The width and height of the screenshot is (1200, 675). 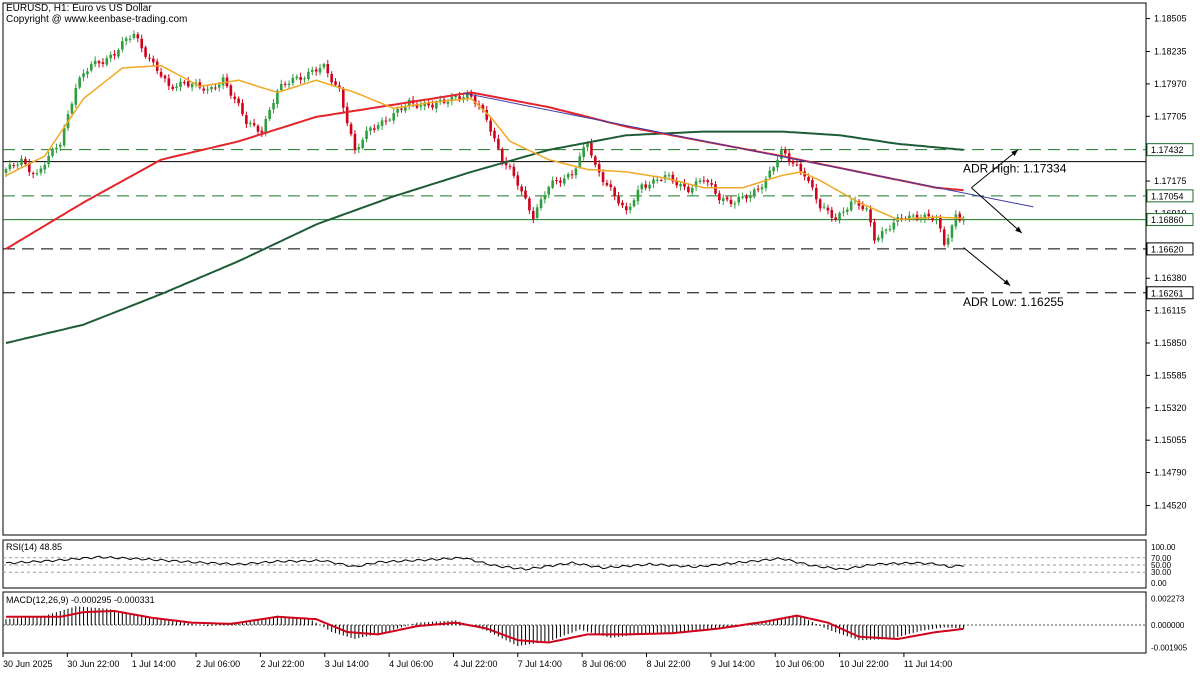 What do you see at coordinates (484, 563) in the screenshot?
I see `rsi-line` at bounding box center [484, 563].